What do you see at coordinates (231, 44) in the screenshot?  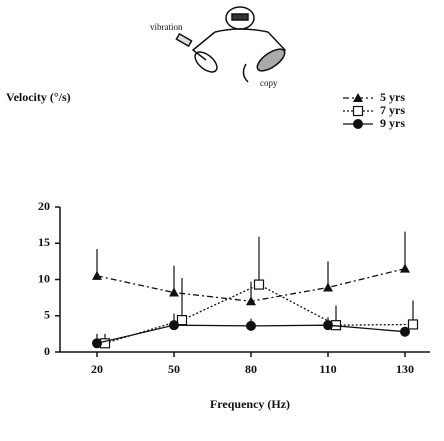 I see `illustration` at bounding box center [231, 44].